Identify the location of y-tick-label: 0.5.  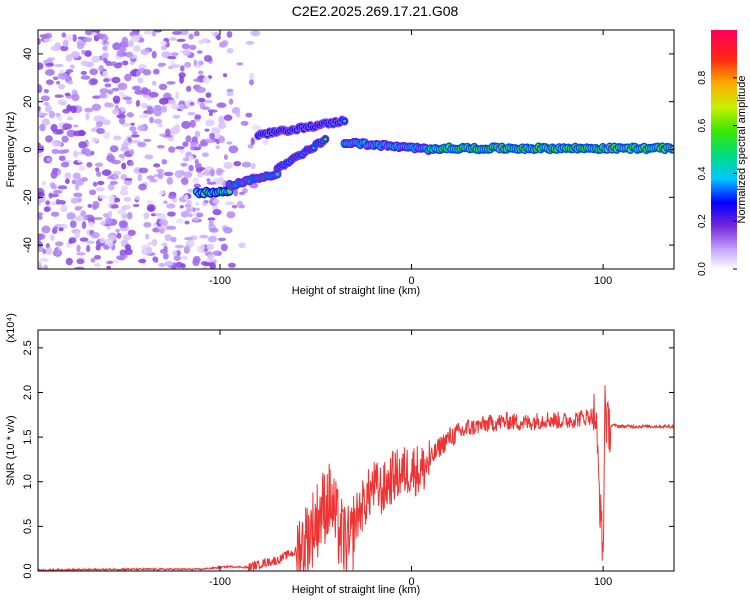
(28, 526).